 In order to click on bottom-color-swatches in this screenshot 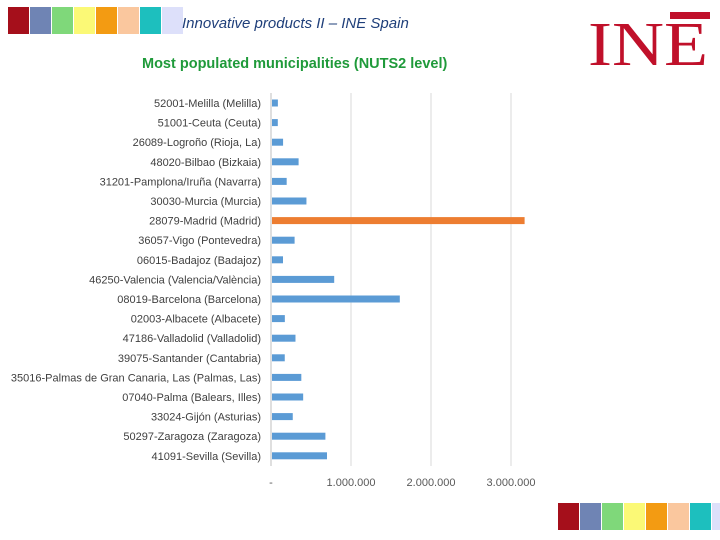, I will do `click(639, 516)`.